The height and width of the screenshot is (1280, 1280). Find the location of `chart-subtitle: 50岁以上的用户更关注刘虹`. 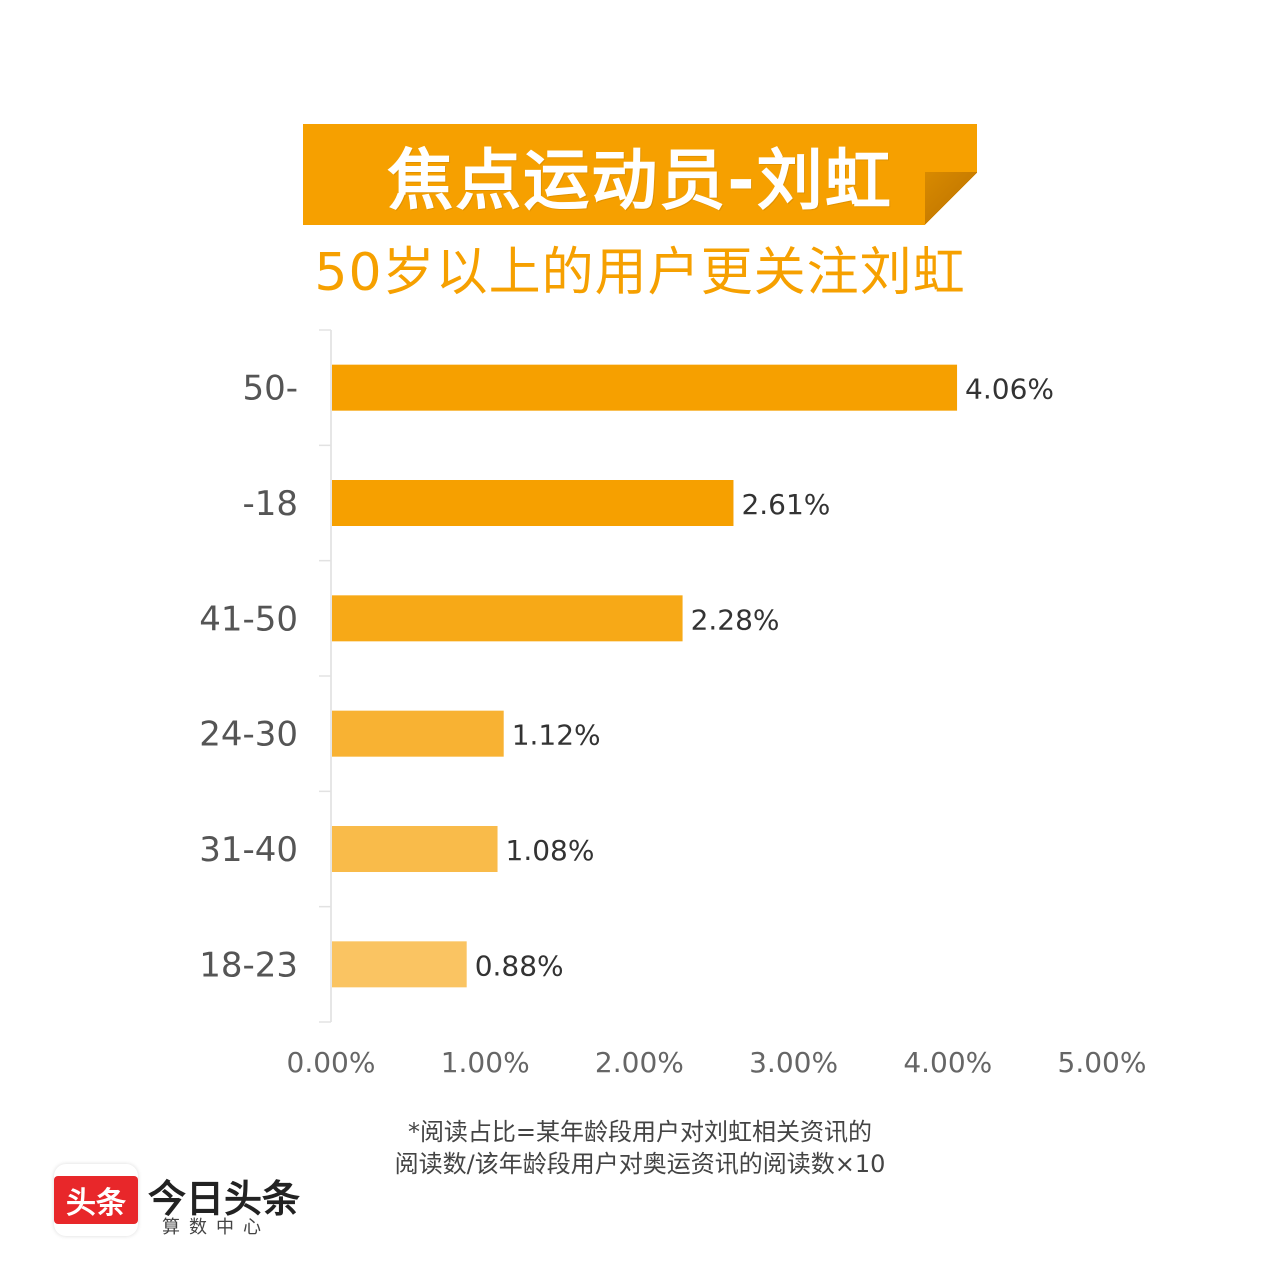

chart-subtitle: 50岁以上的用户更关注刘虹 is located at coordinates (640, 272).